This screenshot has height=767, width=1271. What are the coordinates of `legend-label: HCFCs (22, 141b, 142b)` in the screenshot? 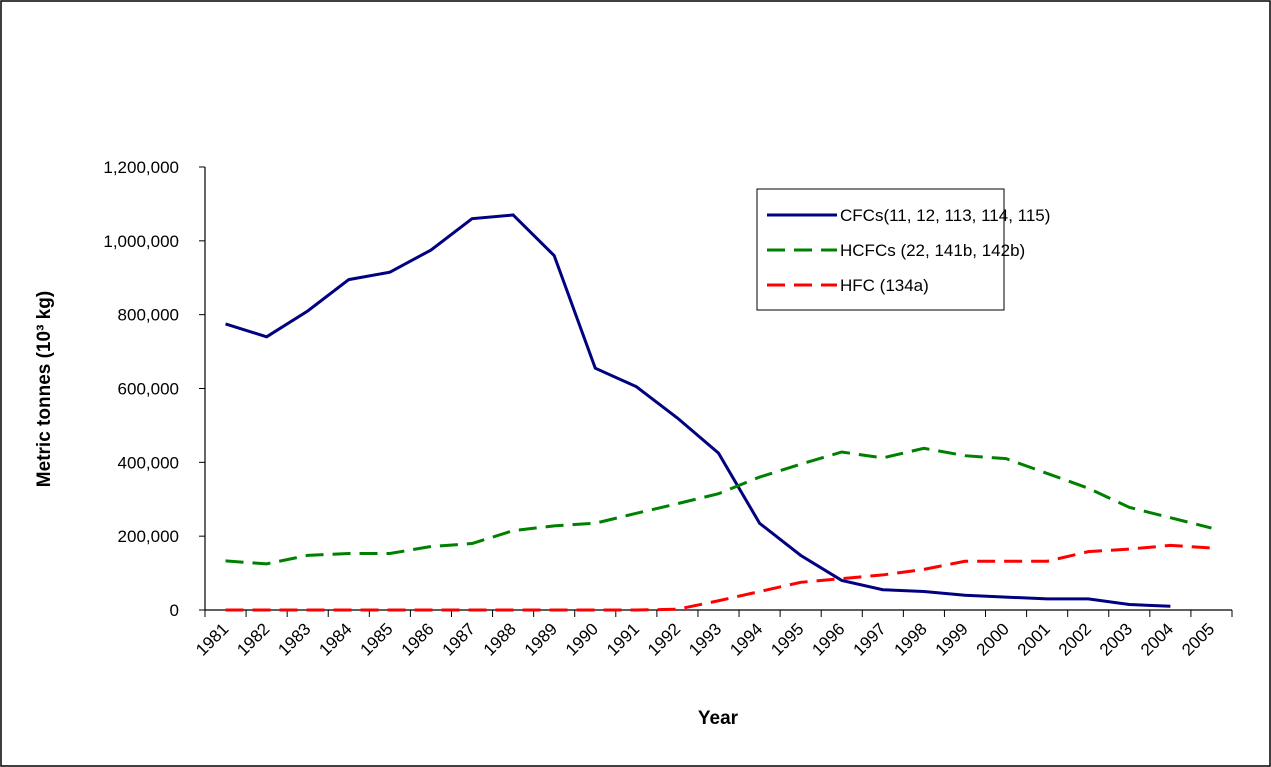 It's located at (932, 250).